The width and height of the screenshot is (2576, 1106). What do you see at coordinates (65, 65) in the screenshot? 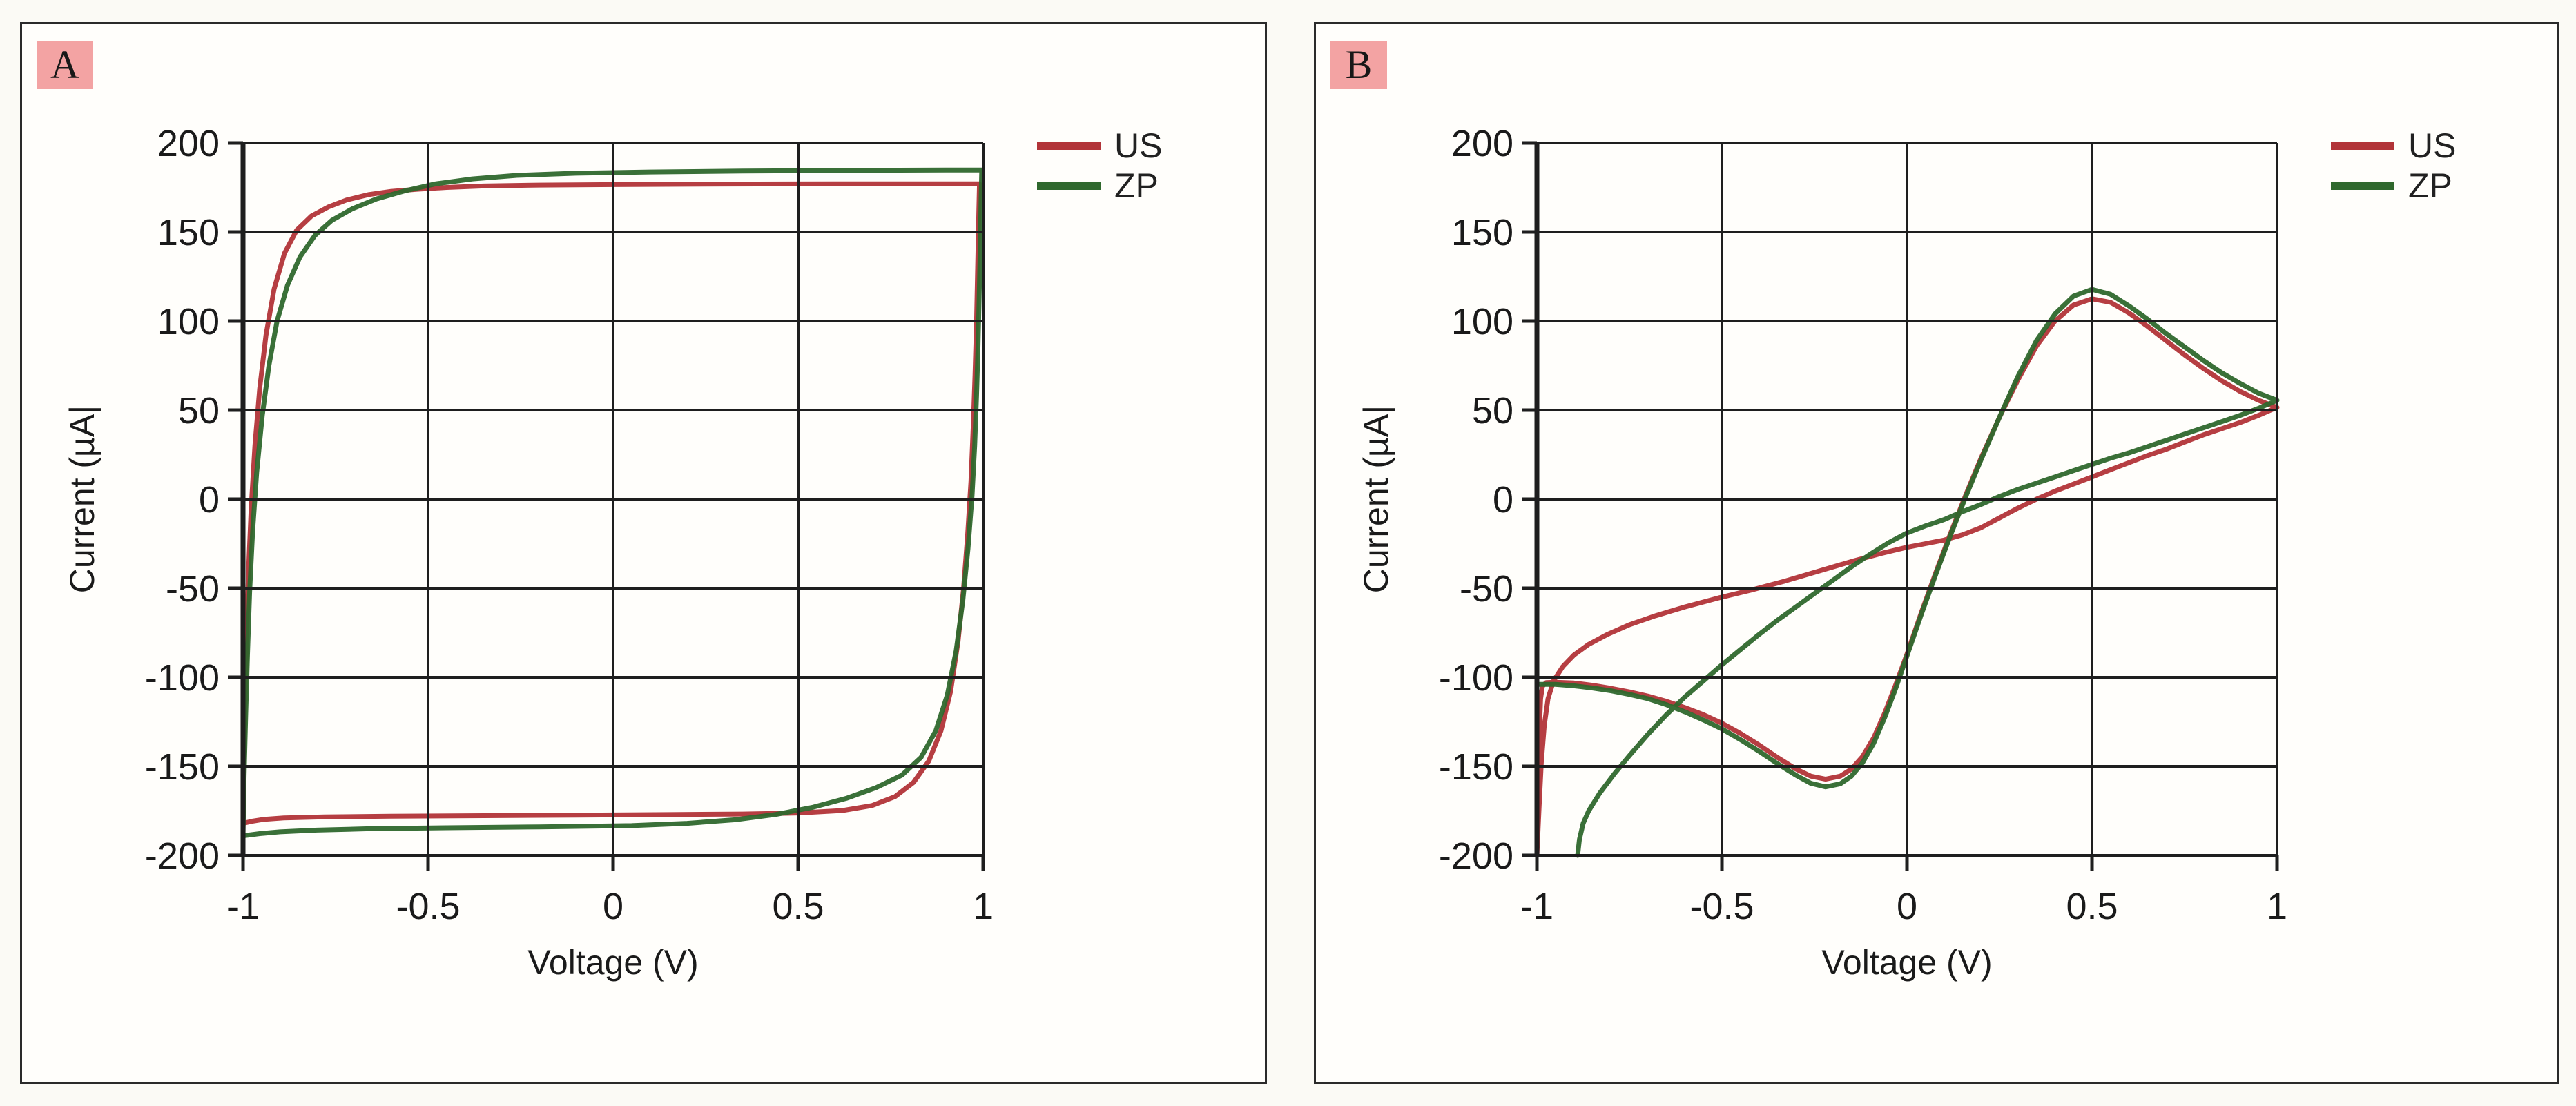
I see `panel-a-label: A` at bounding box center [65, 65].